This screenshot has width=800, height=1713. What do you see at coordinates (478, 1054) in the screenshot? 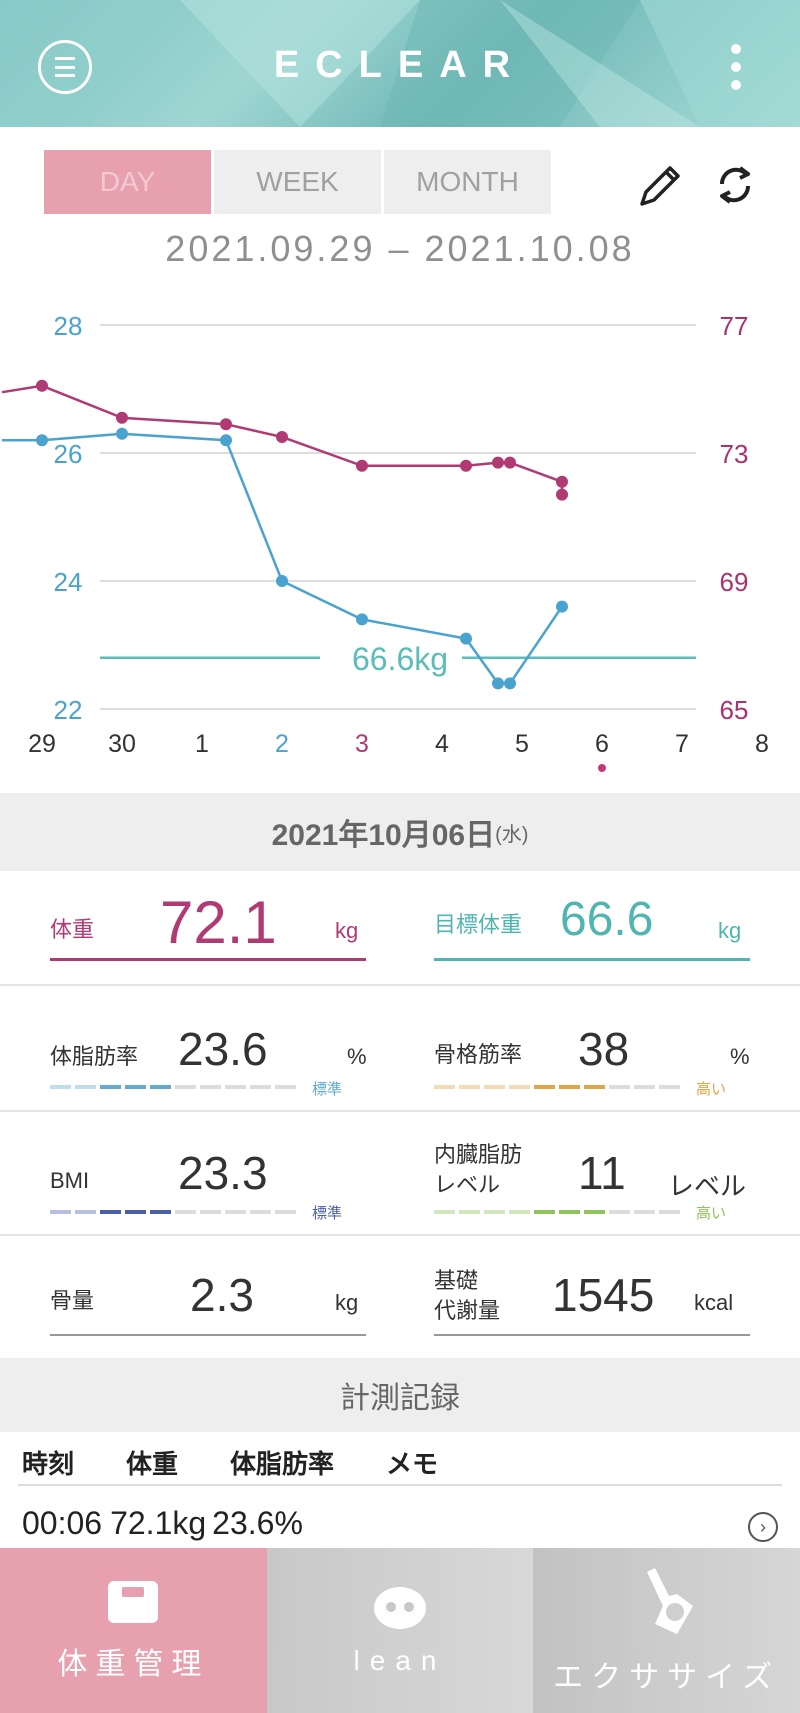
I see `skeletal-muscle-label: 骨格筋率` at bounding box center [478, 1054].